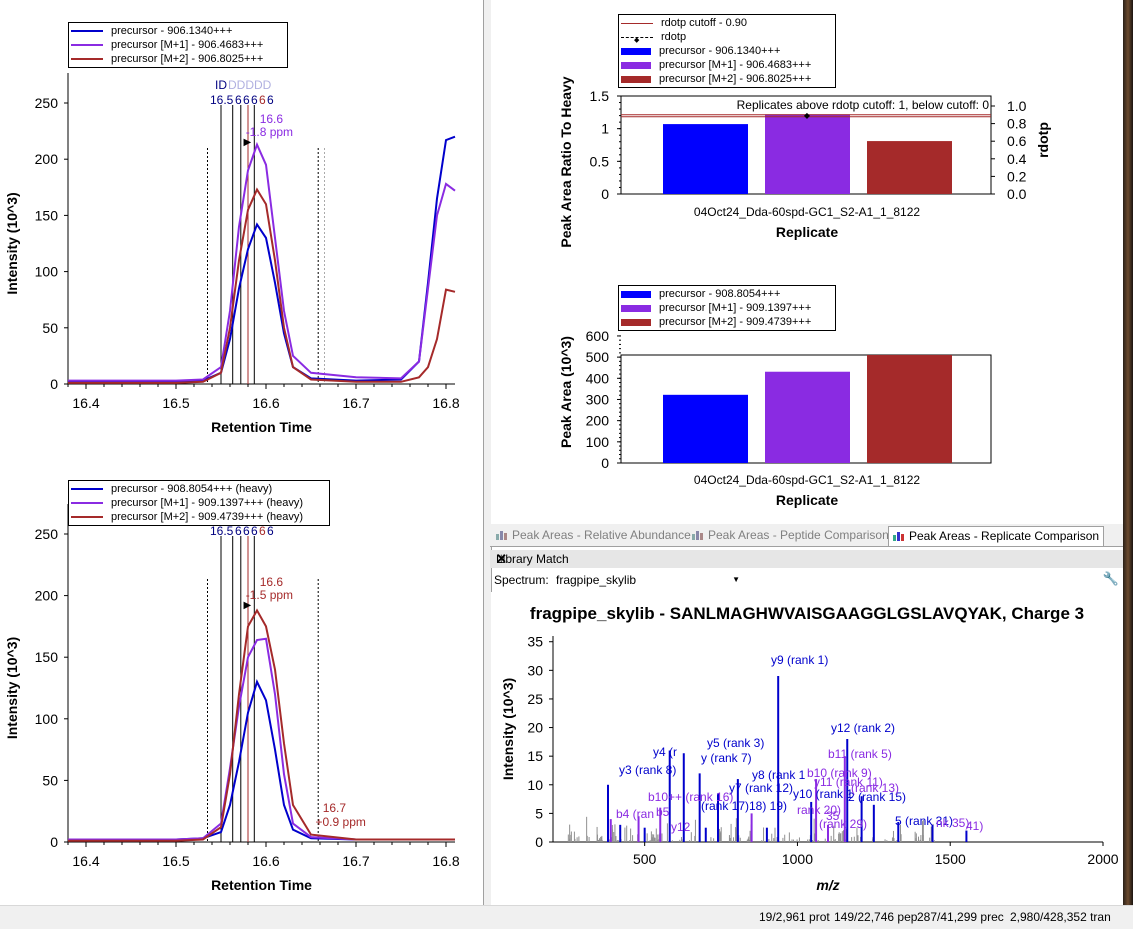 The image size is (1133, 929). What do you see at coordinates (175, 861) in the screenshot?
I see `x-tick-label: 16.5` at bounding box center [175, 861].